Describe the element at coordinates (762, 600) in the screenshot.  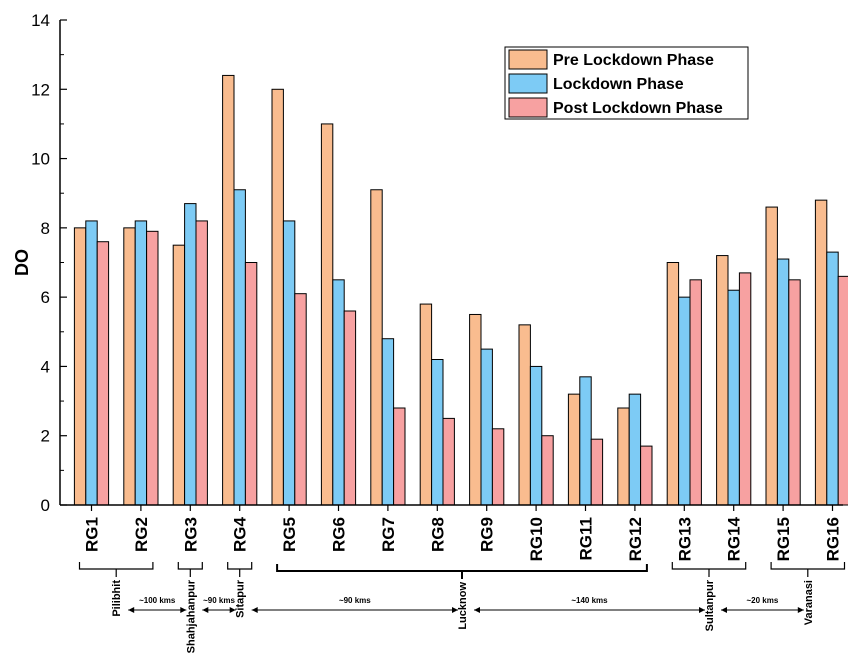
I see `distance-label: ~20 kms` at that location.